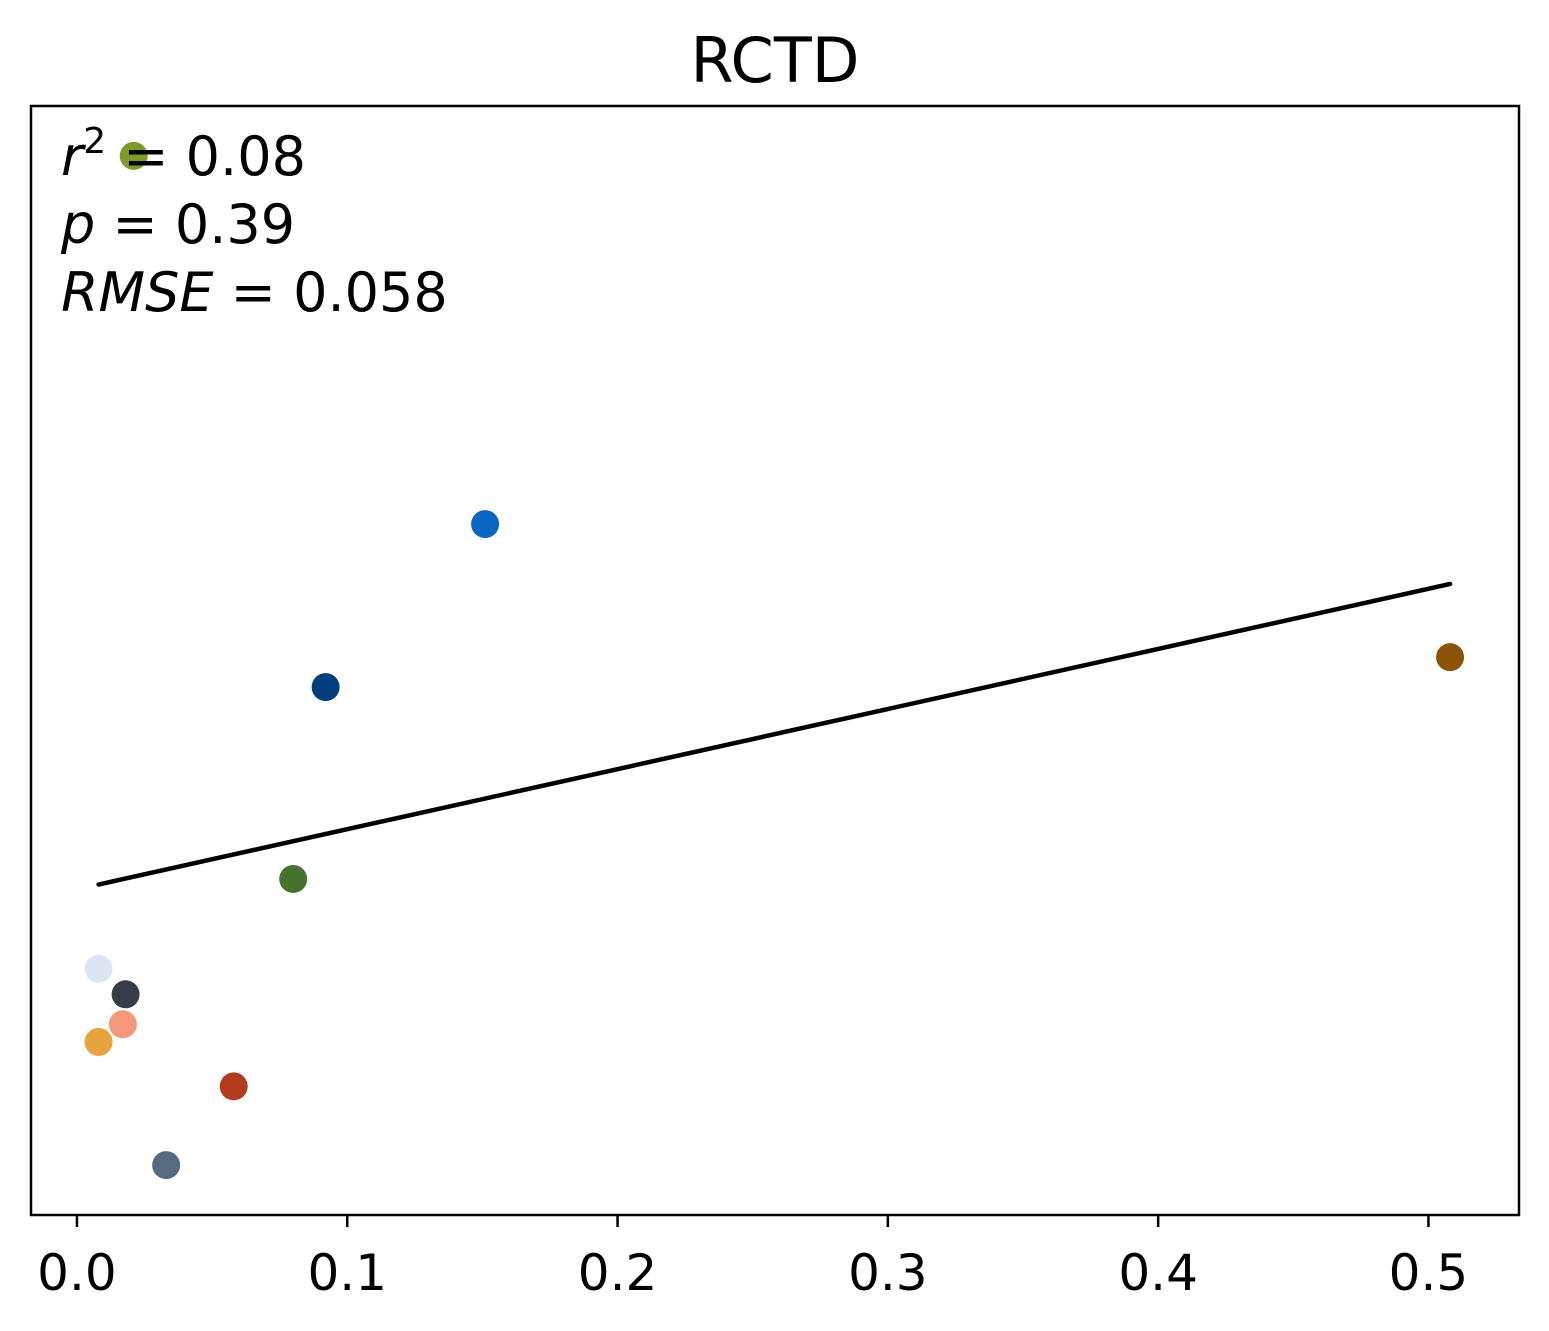  I want to click on stat-value: = 0.39, so click(195, 224).